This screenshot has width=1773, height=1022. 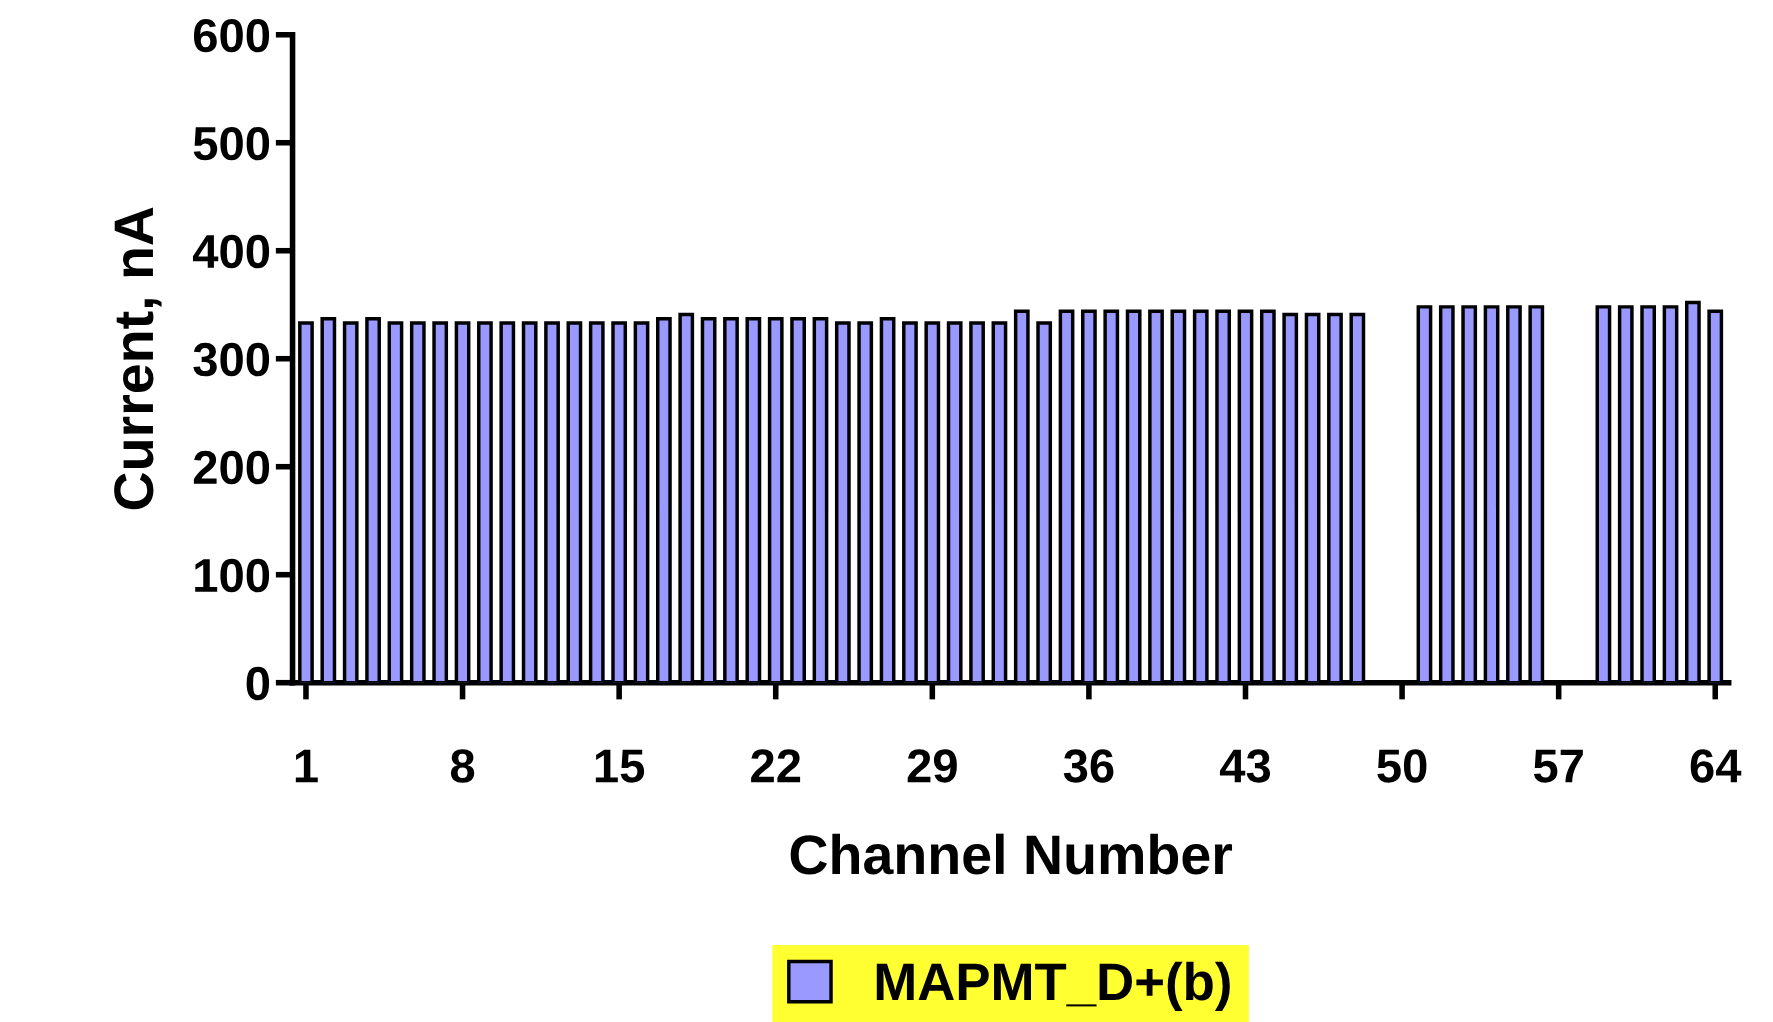 What do you see at coordinates (231, 251) in the screenshot?
I see `y-tick-label: 400` at bounding box center [231, 251].